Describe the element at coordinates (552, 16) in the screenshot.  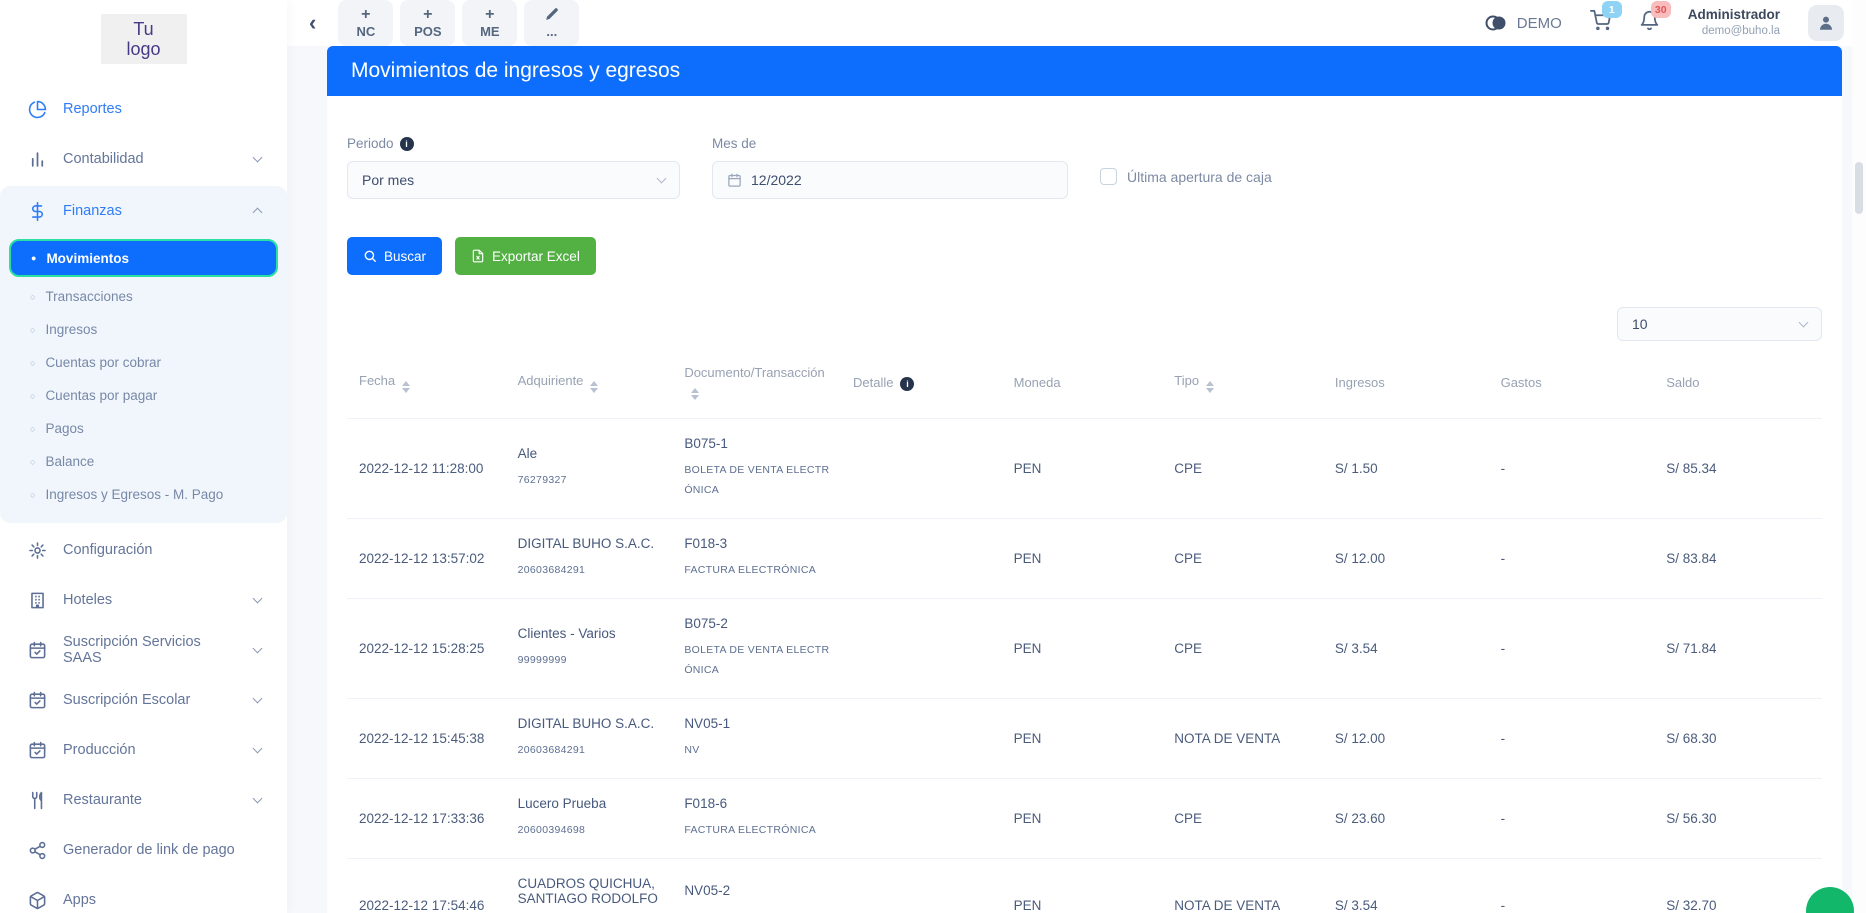
I see `pencil-icon` at that location.